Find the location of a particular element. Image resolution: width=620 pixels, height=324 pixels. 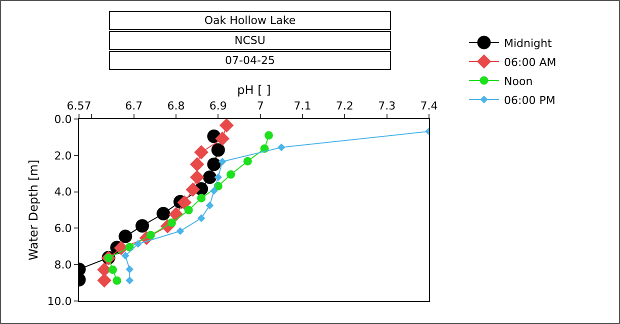

x-tick-label: 6.57 is located at coordinates (79, 106).